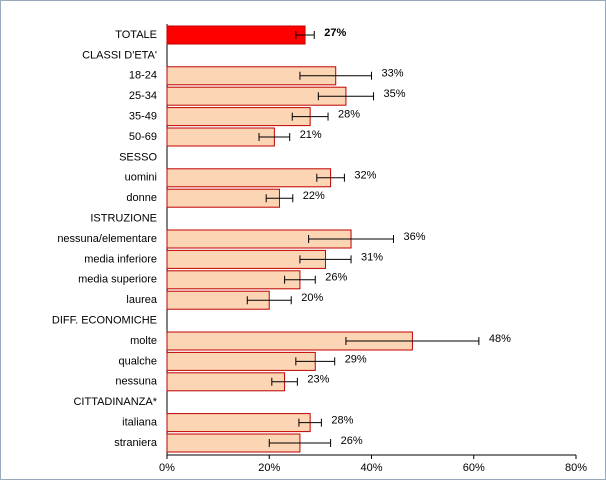 Image resolution: width=606 pixels, height=480 pixels. What do you see at coordinates (143, 137) in the screenshot?
I see `category-label: 50-69` at bounding box center [143, 137].